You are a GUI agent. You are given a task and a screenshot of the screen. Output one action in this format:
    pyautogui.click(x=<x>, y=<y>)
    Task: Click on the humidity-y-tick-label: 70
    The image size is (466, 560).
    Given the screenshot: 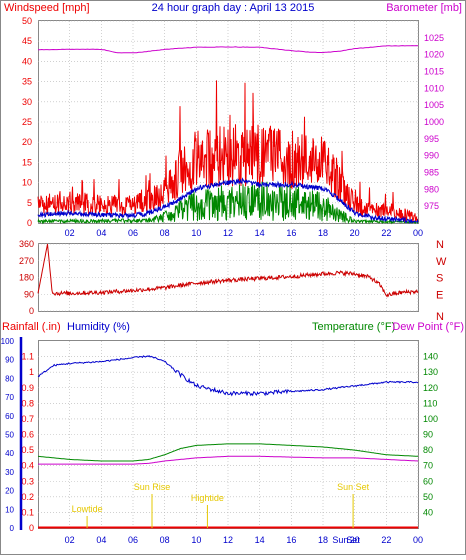 What is the action you would take?
    pyautogui.click(x=9, y=397)
    